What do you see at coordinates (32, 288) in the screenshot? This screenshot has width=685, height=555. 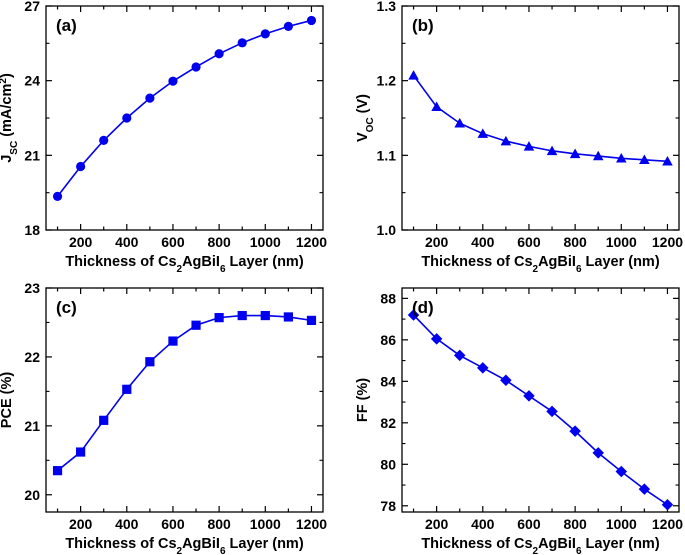 I see `y-tick-label: 23` at bounding box center [32, 288].